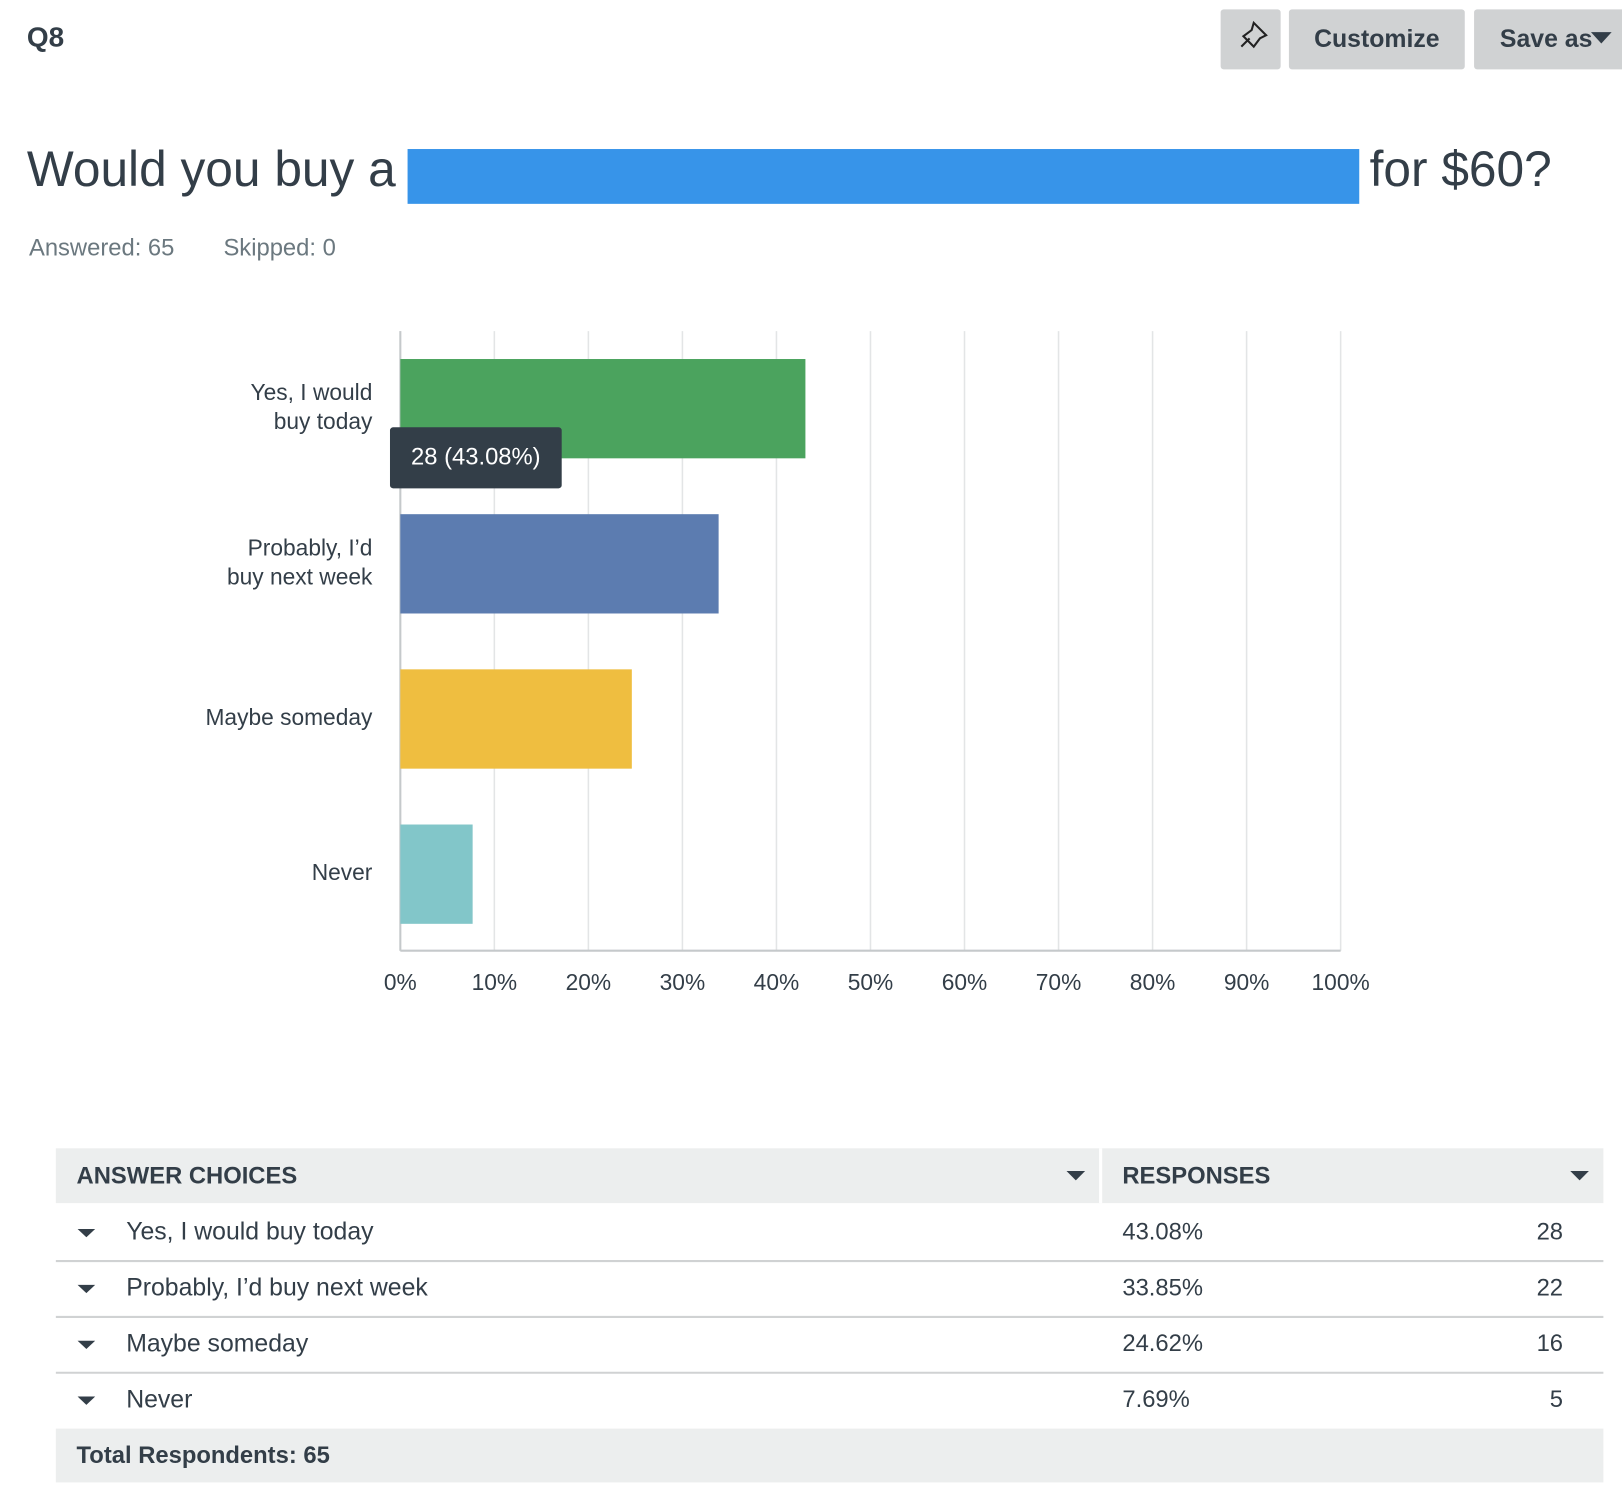  I want to click on x-tick-label: 90%, so click(1247, 982).